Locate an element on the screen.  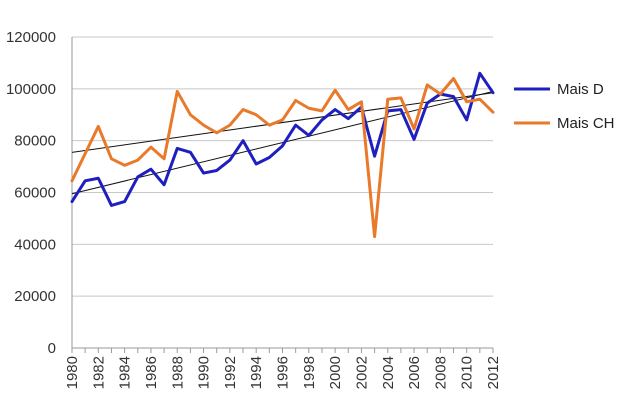
x-tick-label: 1986 is located at coordinates (151, 372).